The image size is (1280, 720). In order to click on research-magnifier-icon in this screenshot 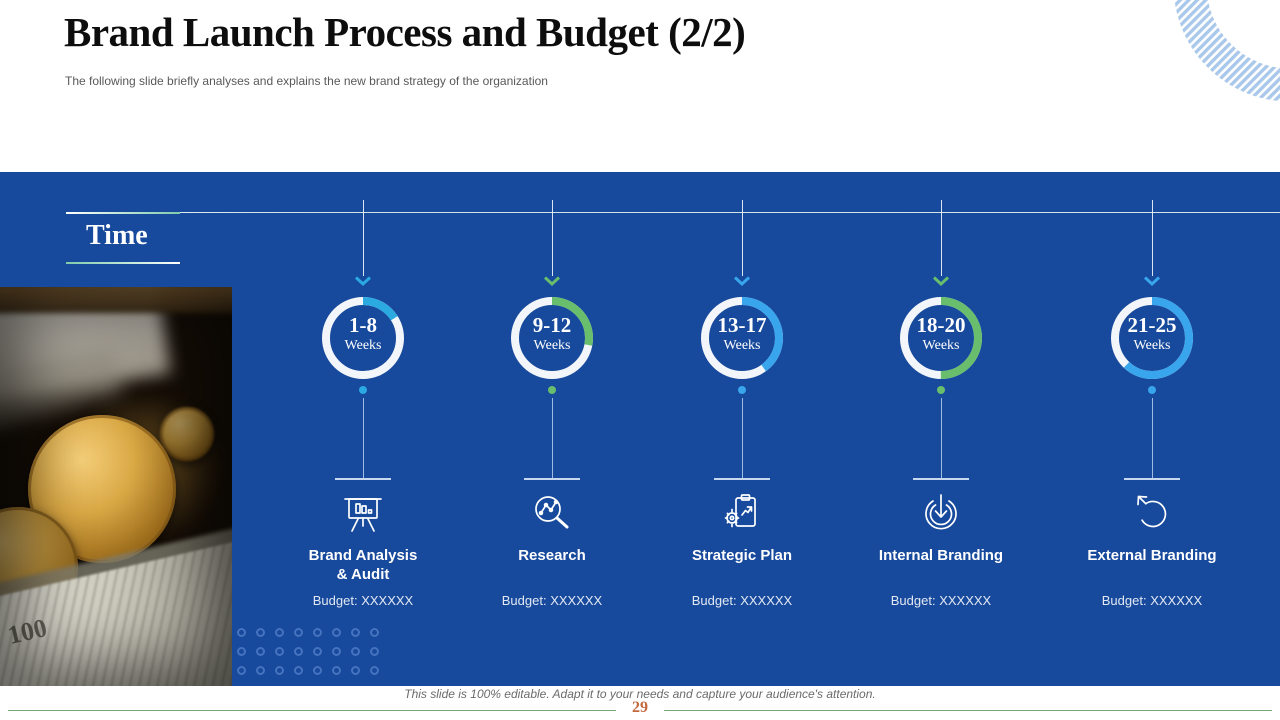, I will do `click(552, 513)`.